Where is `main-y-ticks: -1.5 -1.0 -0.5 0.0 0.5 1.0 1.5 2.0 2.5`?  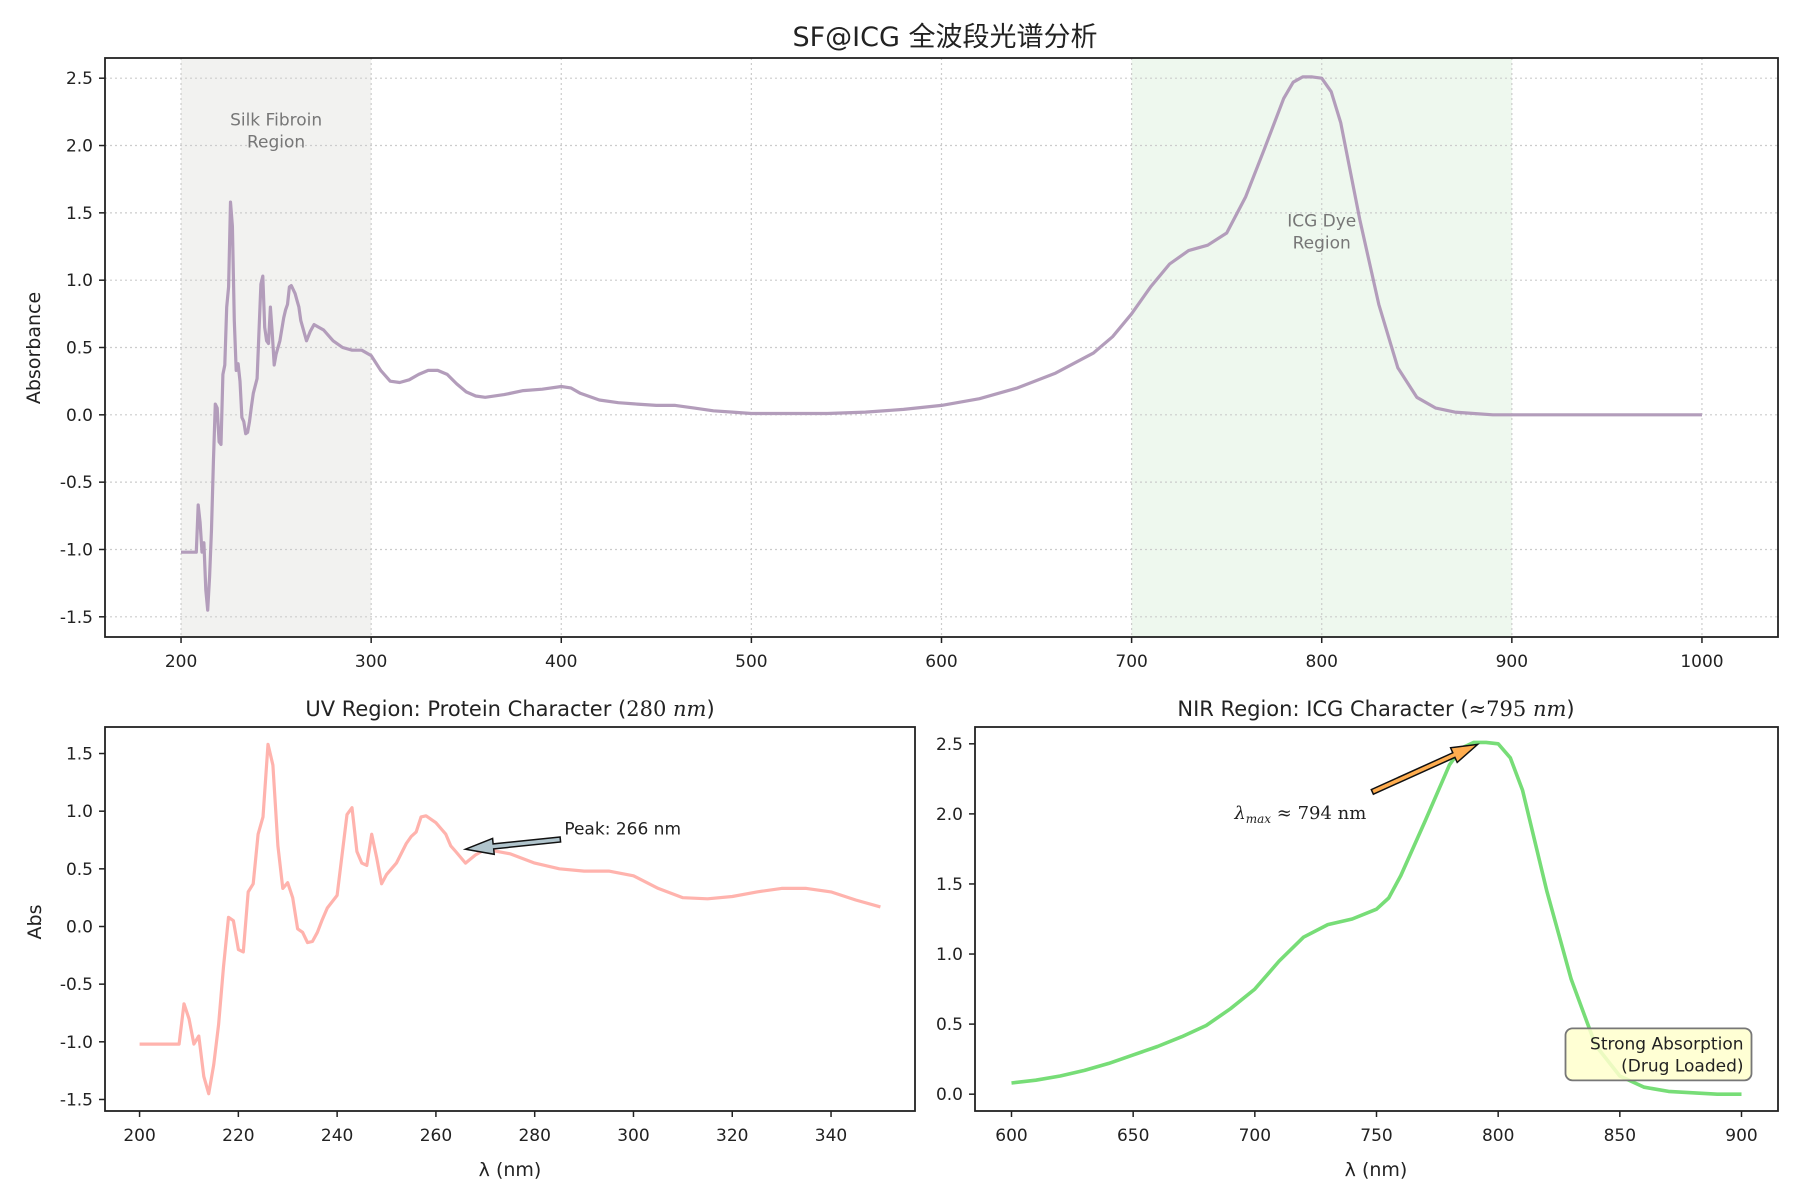
main-y-ticks: -1.5 -1.0 -0.5 0.0 0.5 1.0 1.5 2.0 2.5 is located at coordinates (82, 348).